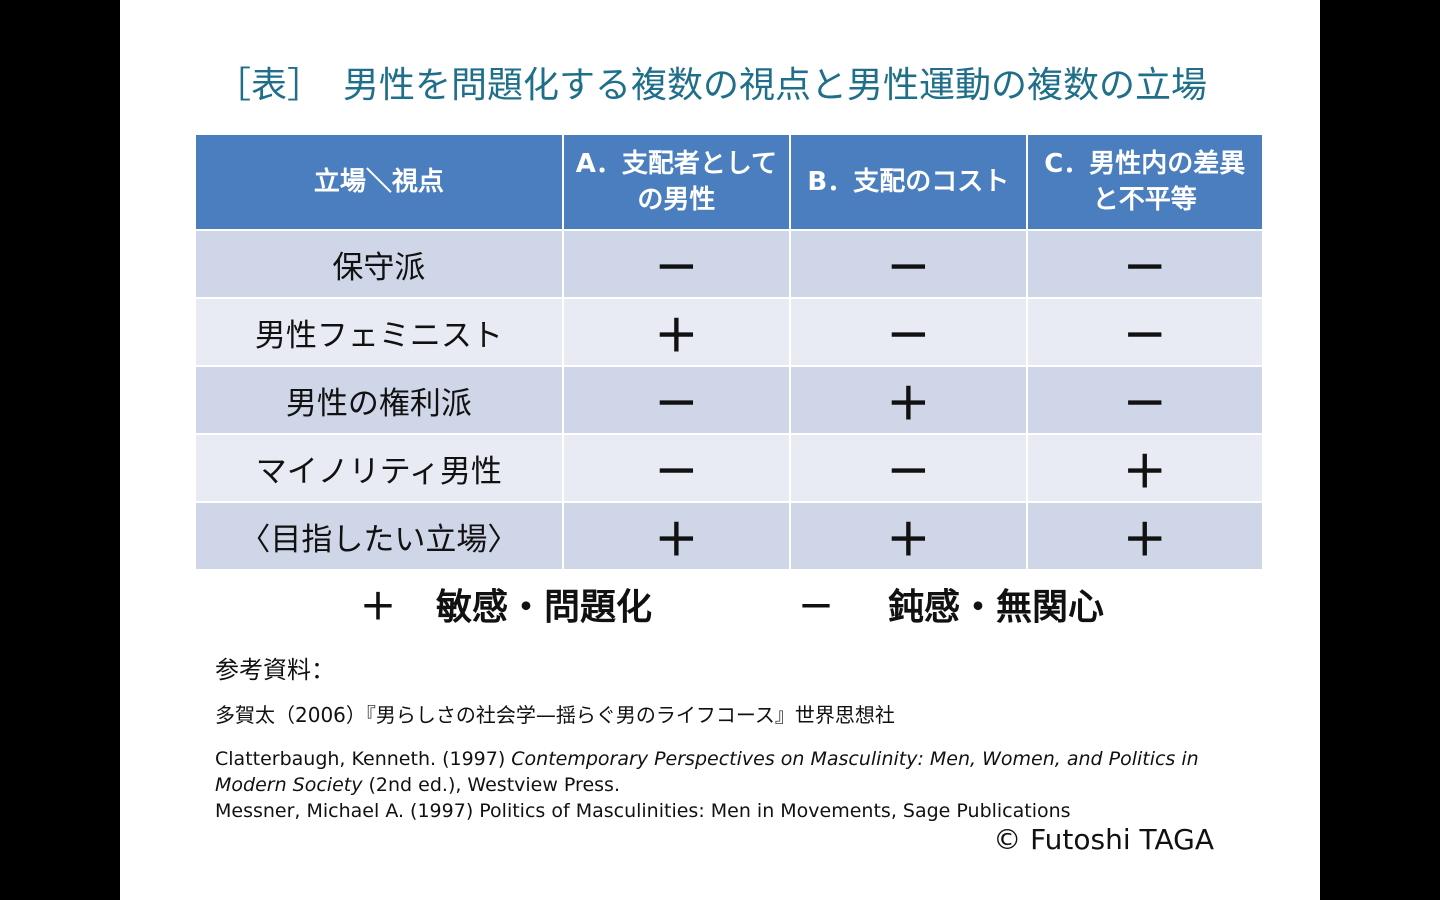 The image size is (1440, 900). I want to click on table-row: 保守派 － － －, so click(729, 264).